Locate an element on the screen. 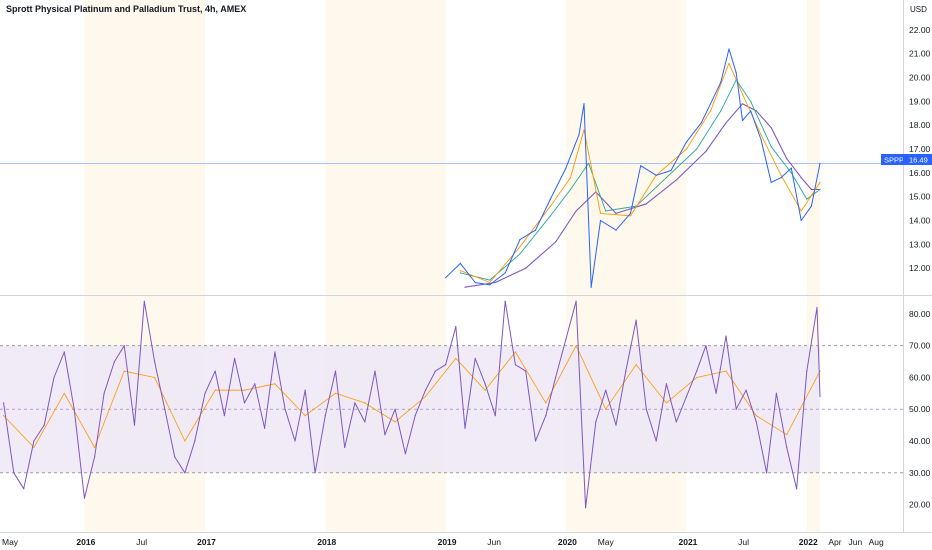 This screenshot has width=932, height=550. price-badge-value-bg is located at coordinates (917, 159).